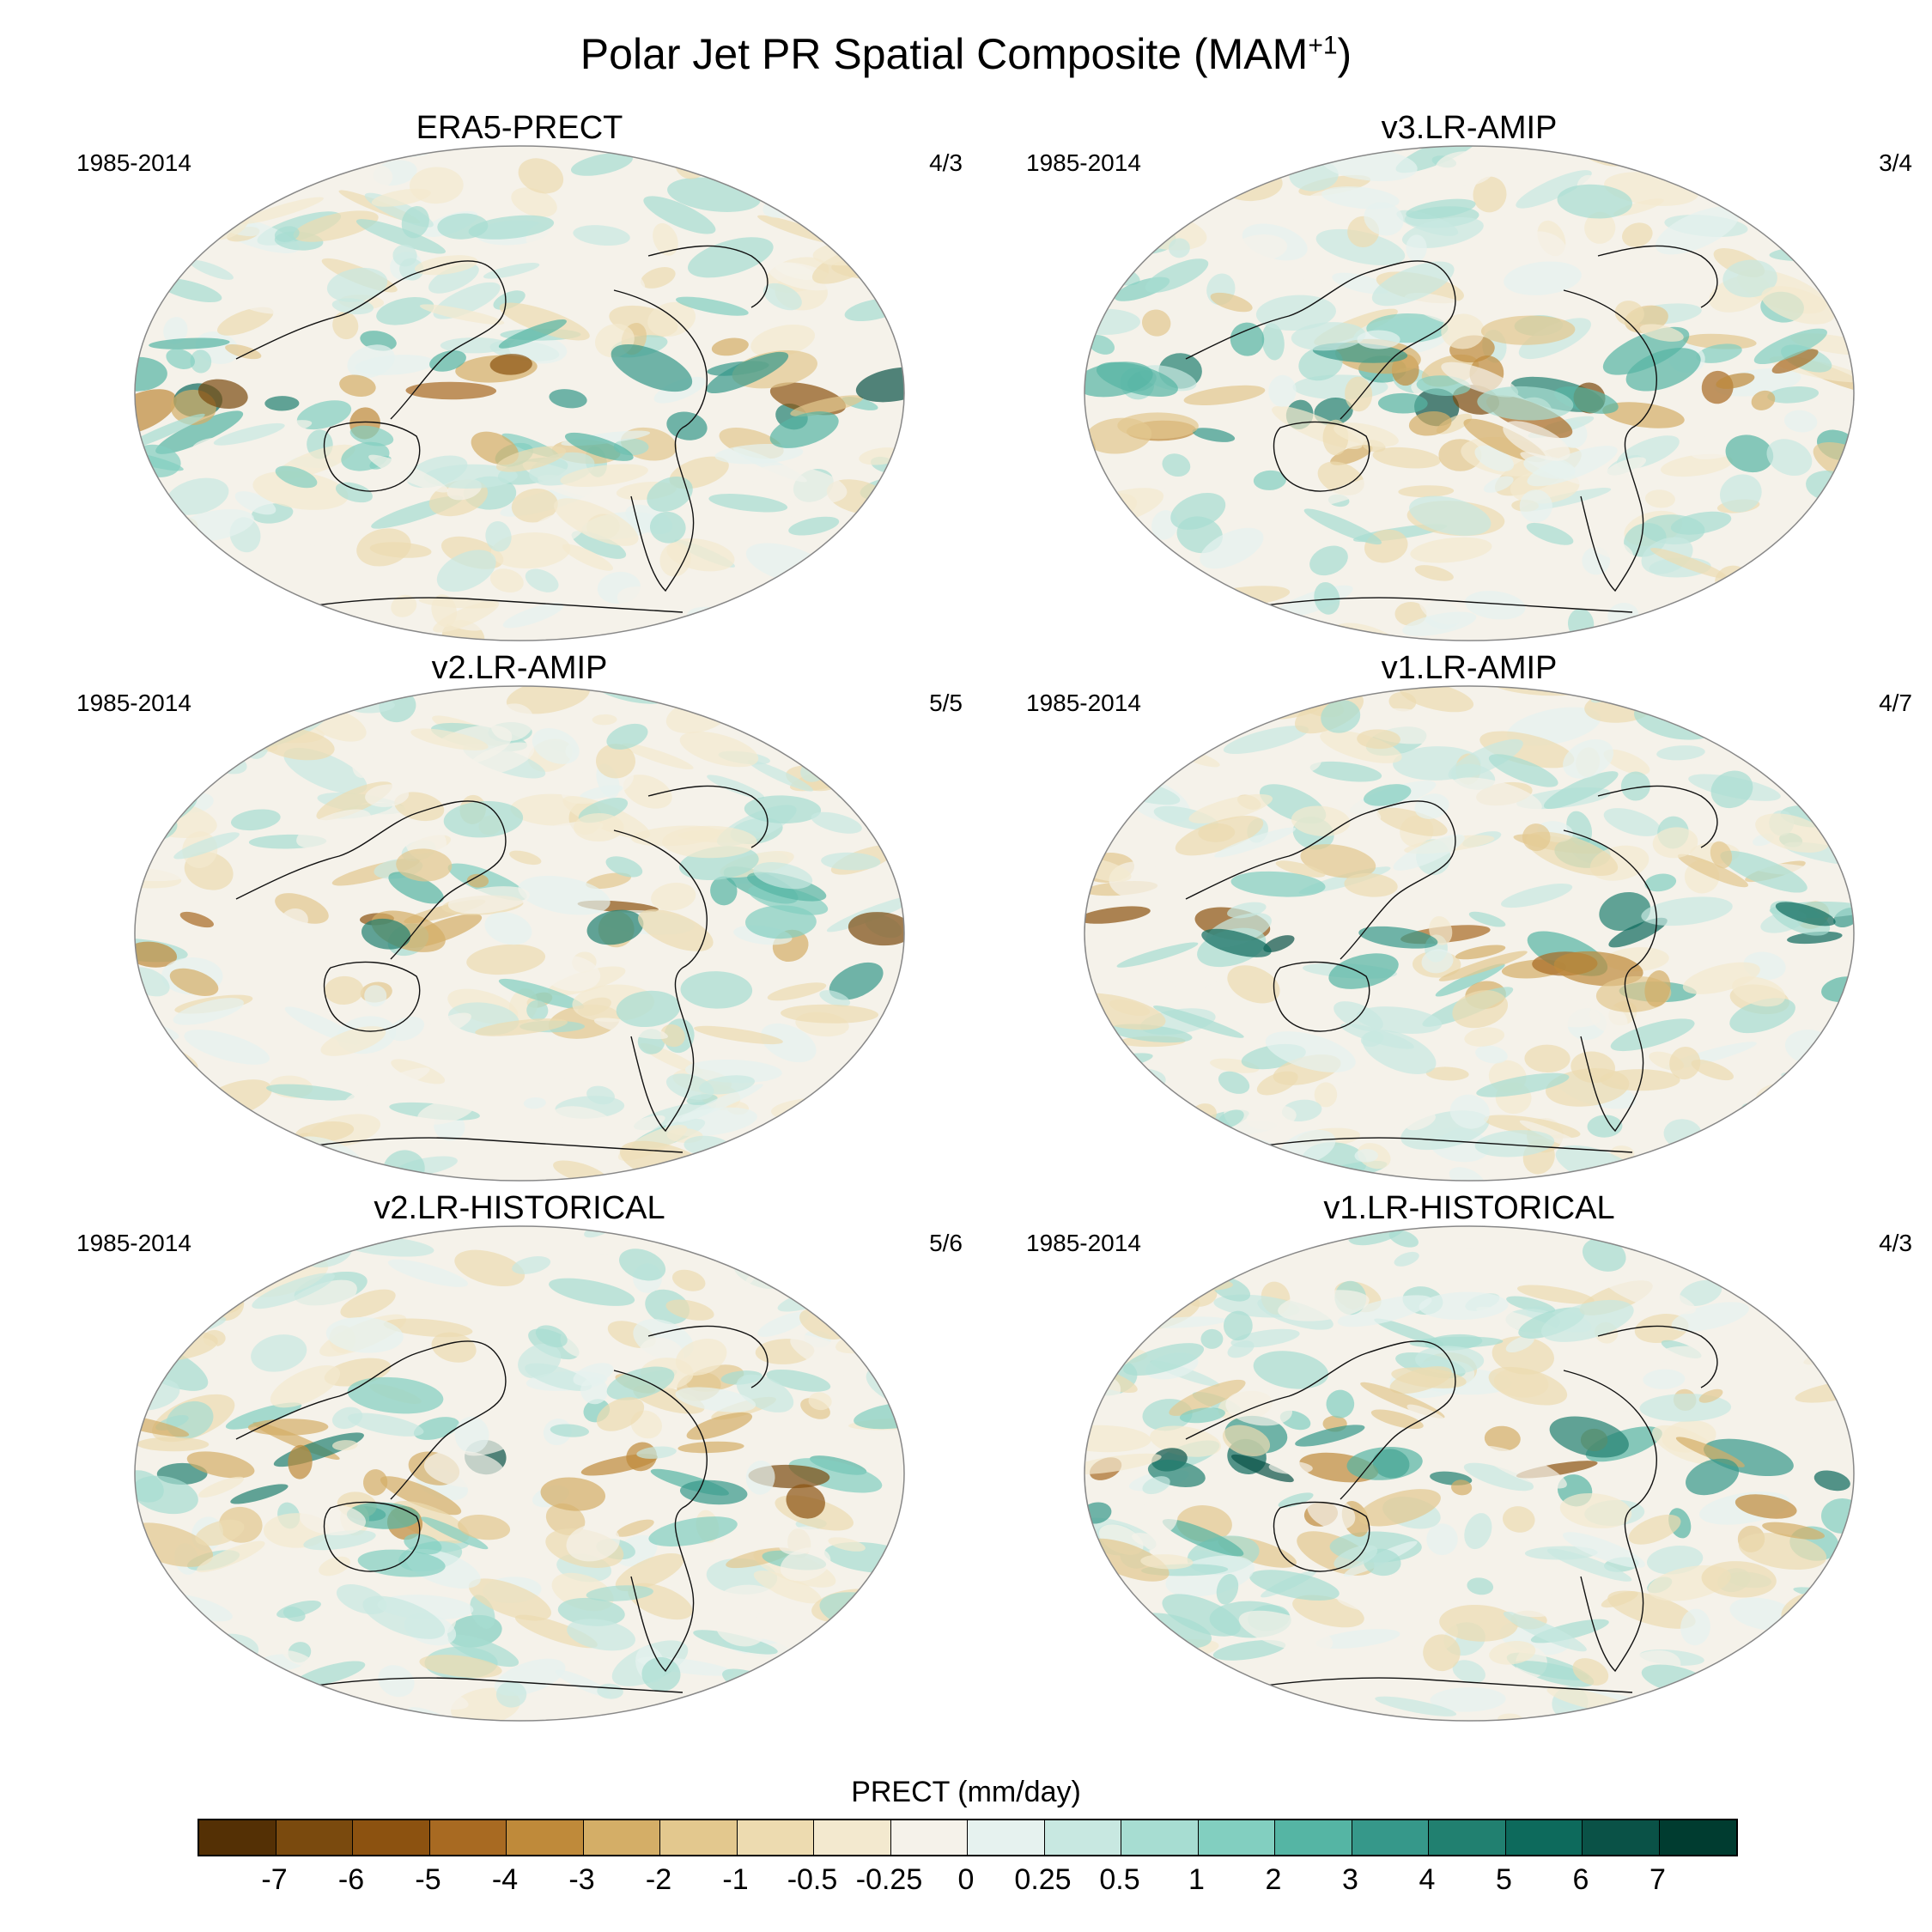 The image size is (1932, 1932). Describe the element at coordinates (1043, 1880) in the screenshot. I see `colorbar-tick-label: 0.25` at that location.